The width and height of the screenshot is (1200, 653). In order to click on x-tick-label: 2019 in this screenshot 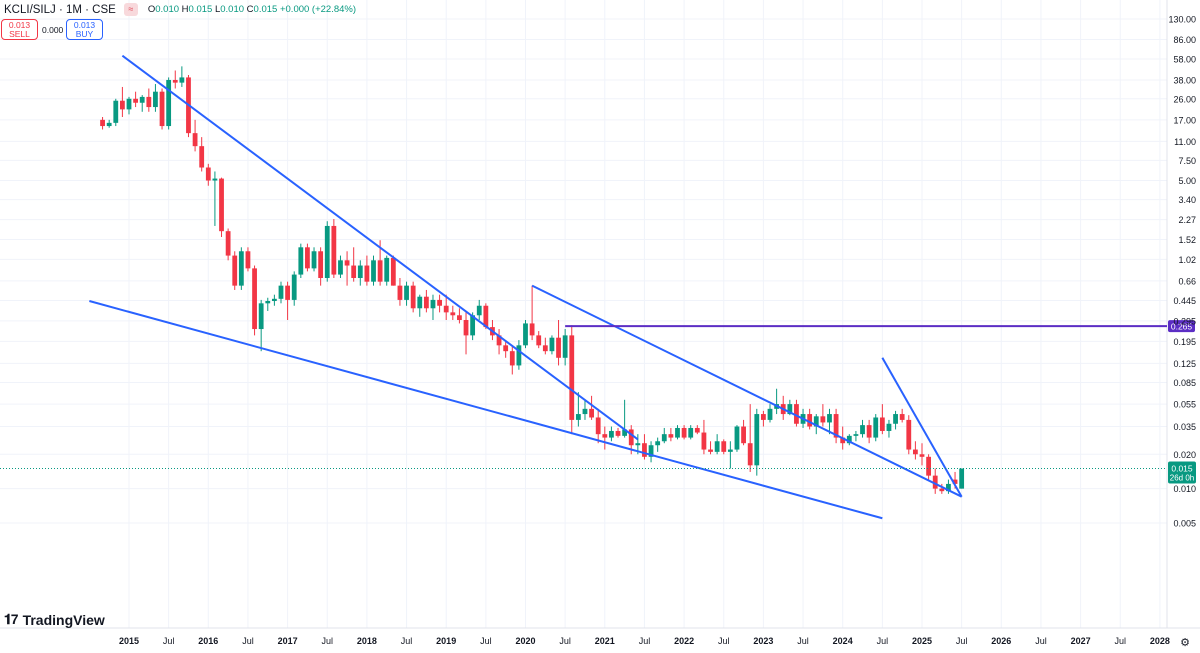, I will do `click(446, 641)`.